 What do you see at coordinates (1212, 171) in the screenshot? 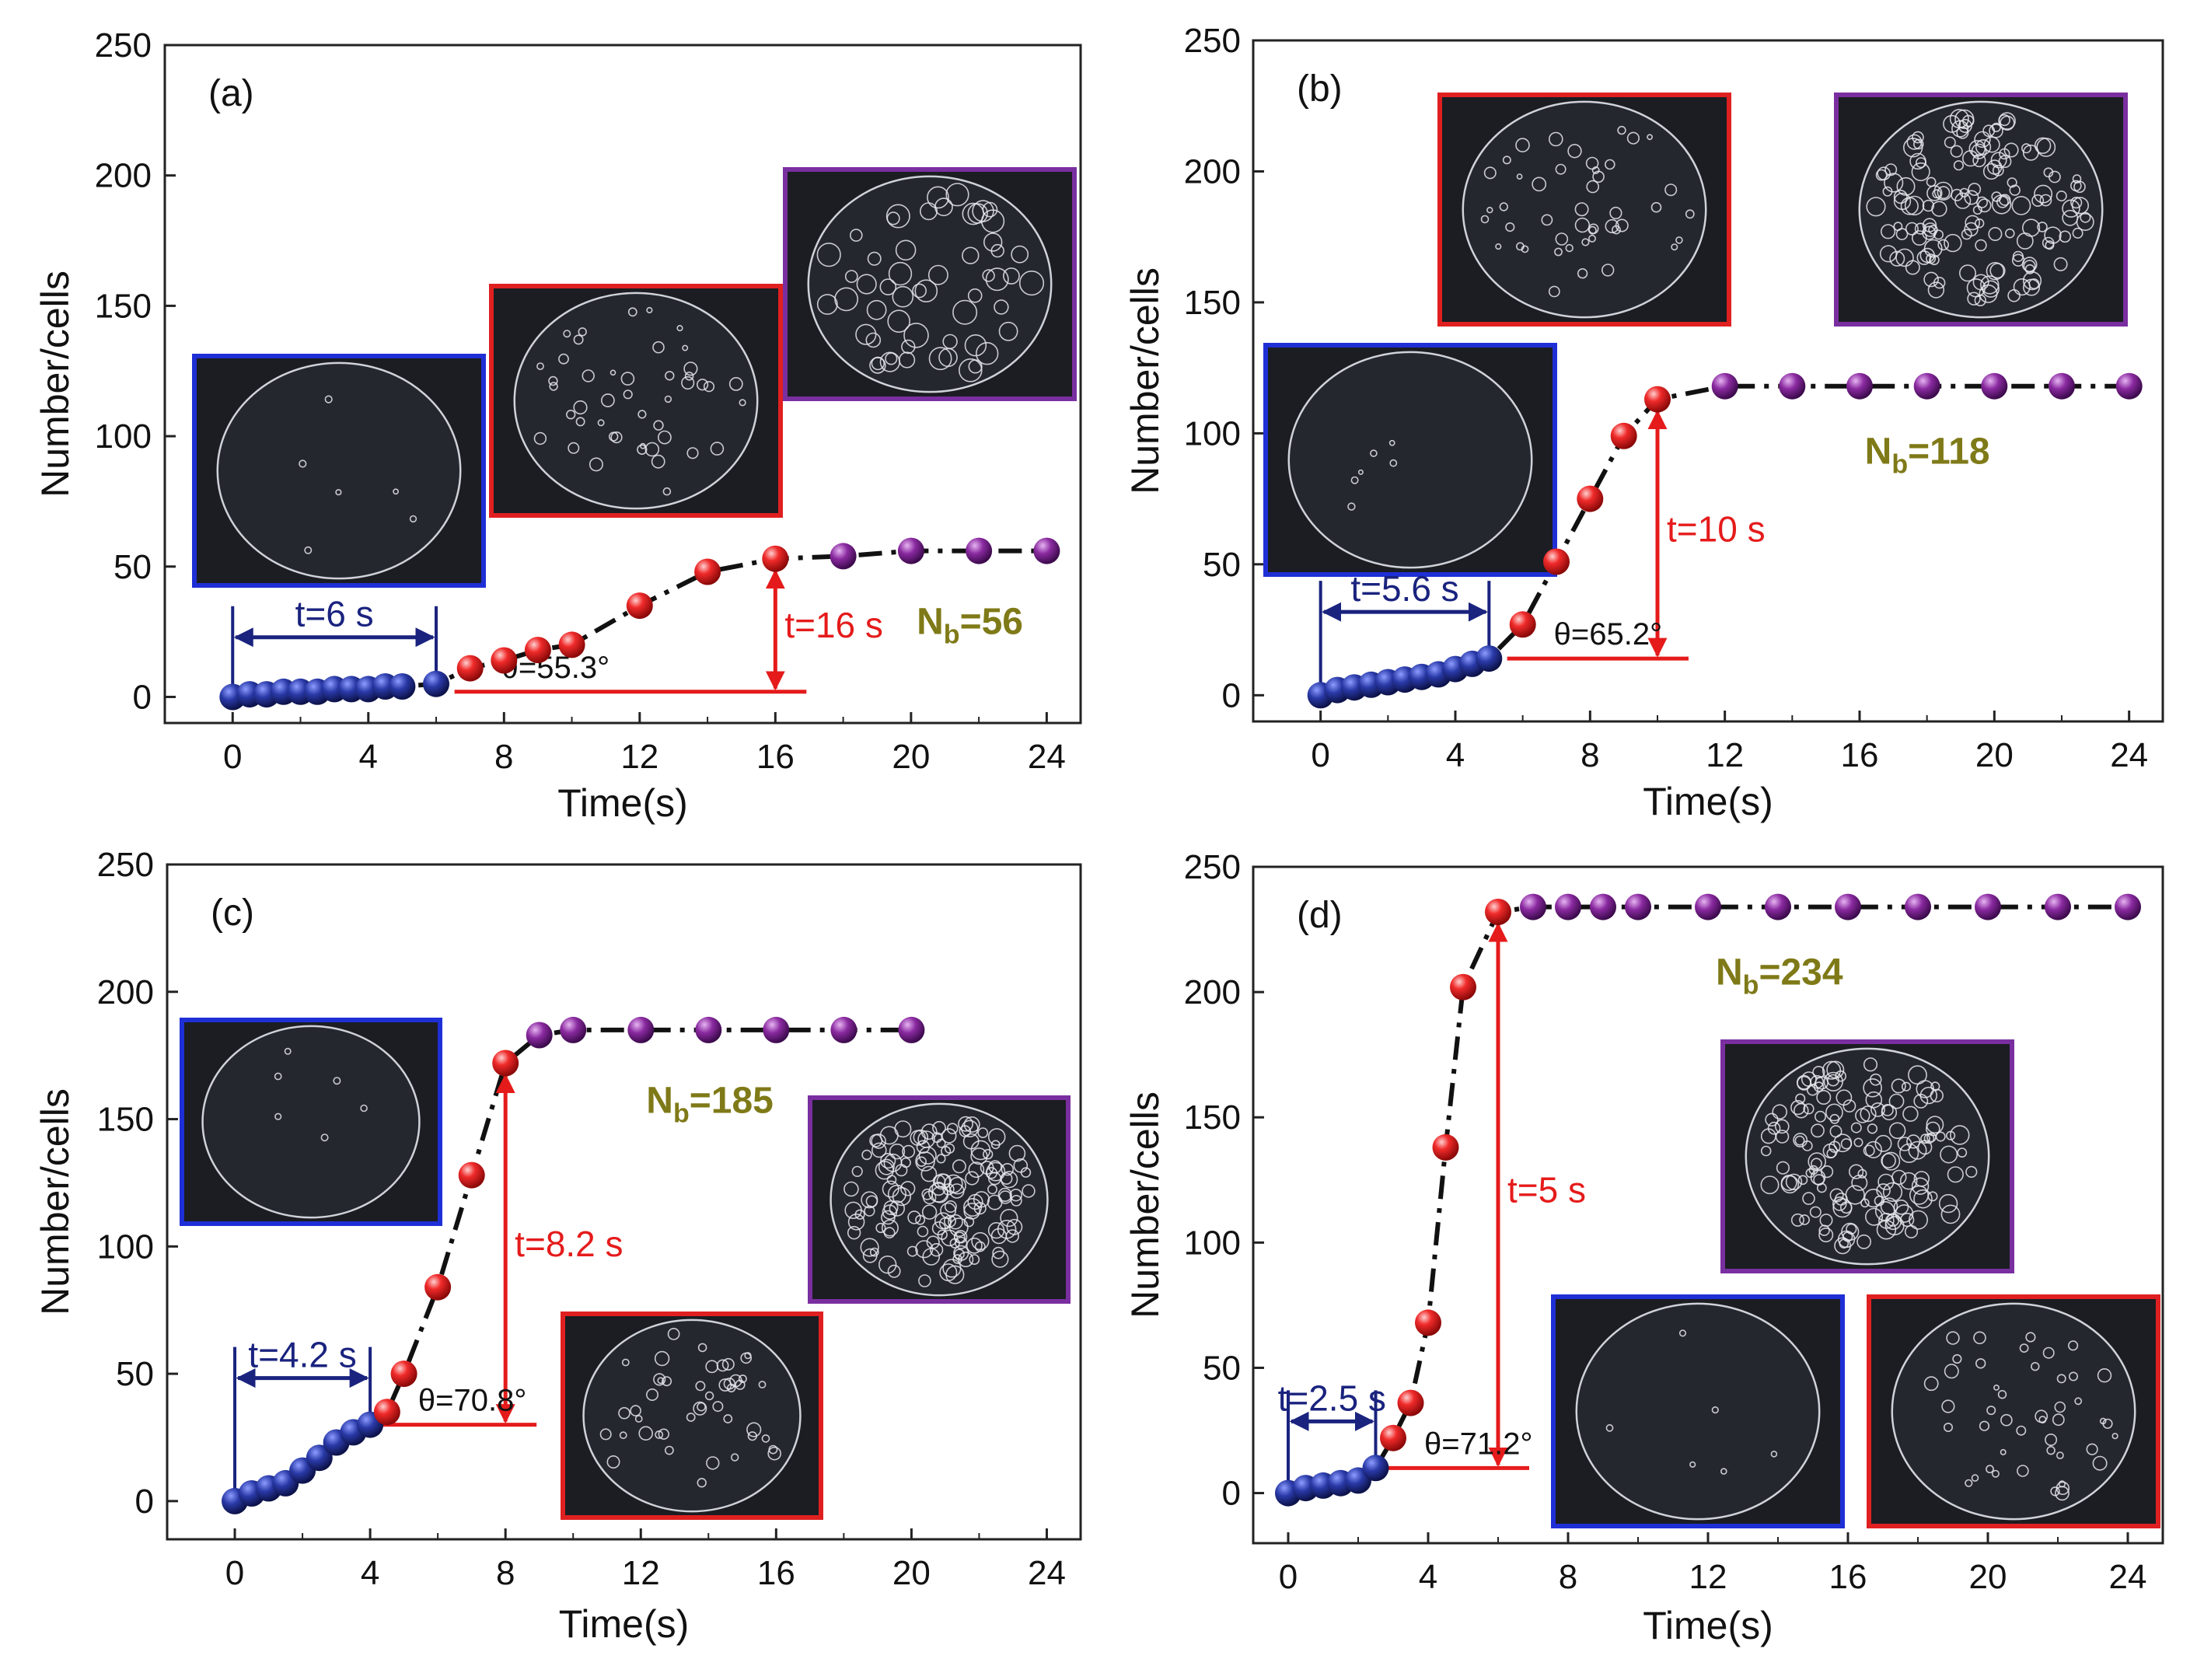
I see `y-tick-label: 200` at bounding box center [1212, 171].